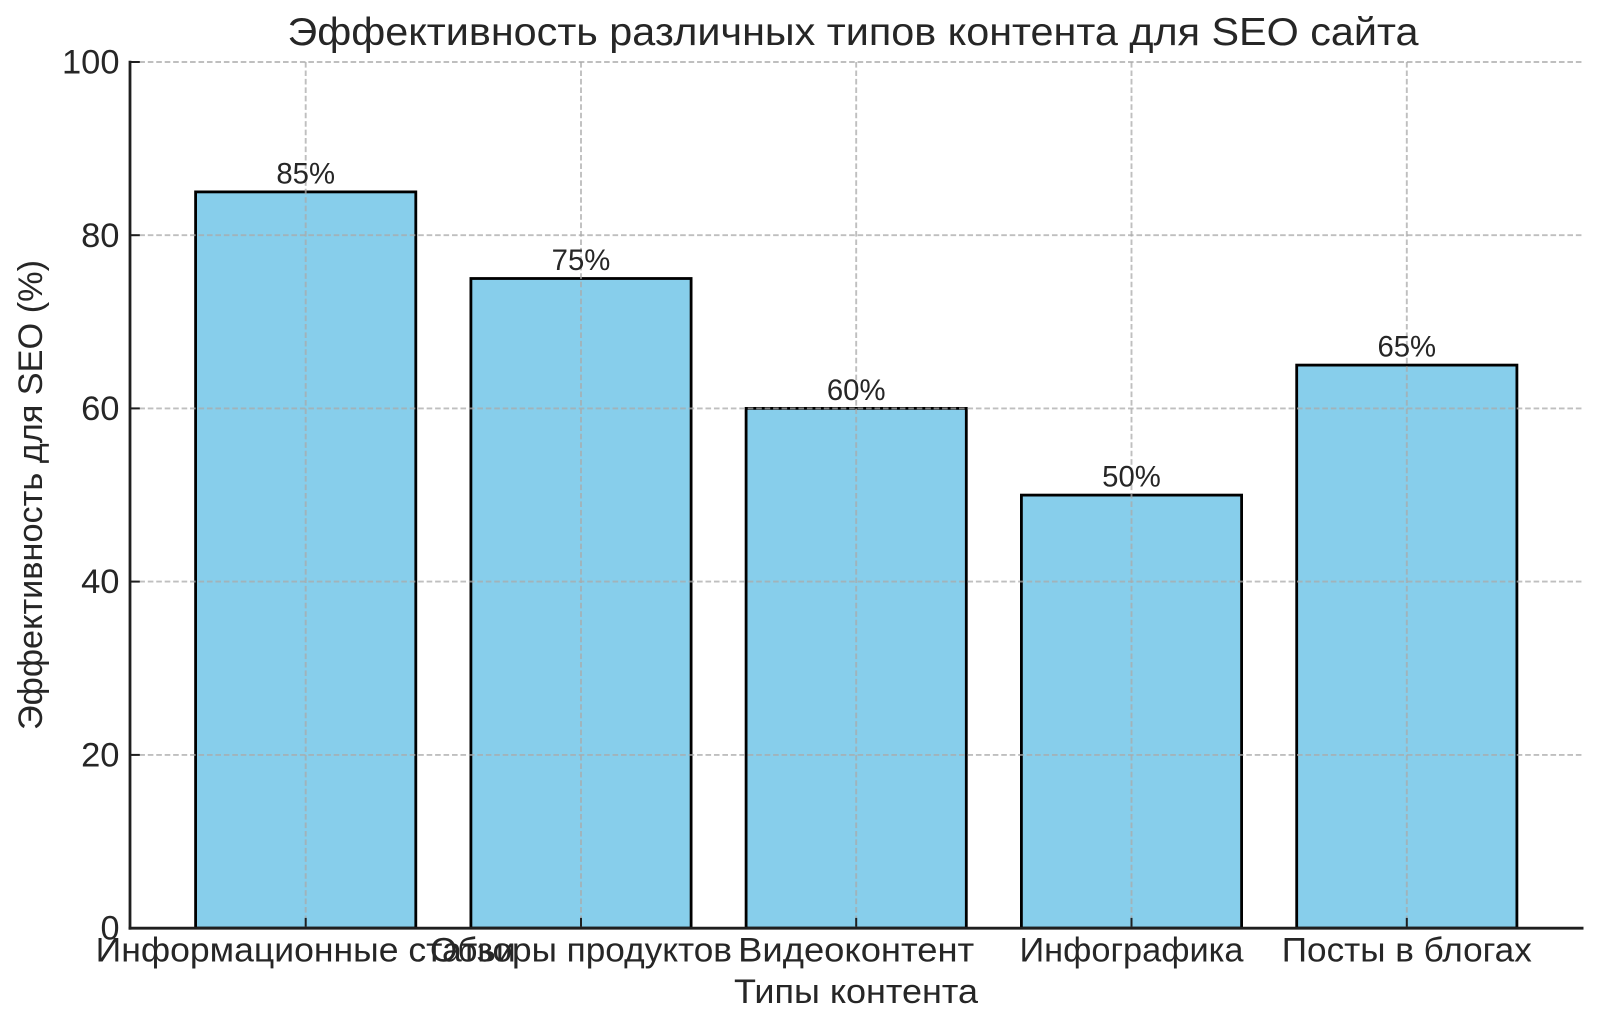 Image resolution: width=1600 pixels, height=1029 pixels. What do you see at coordinates (1406, 347) in the screenshot?
I see `svg-text: 65%` at bounding box center [1406, 347].